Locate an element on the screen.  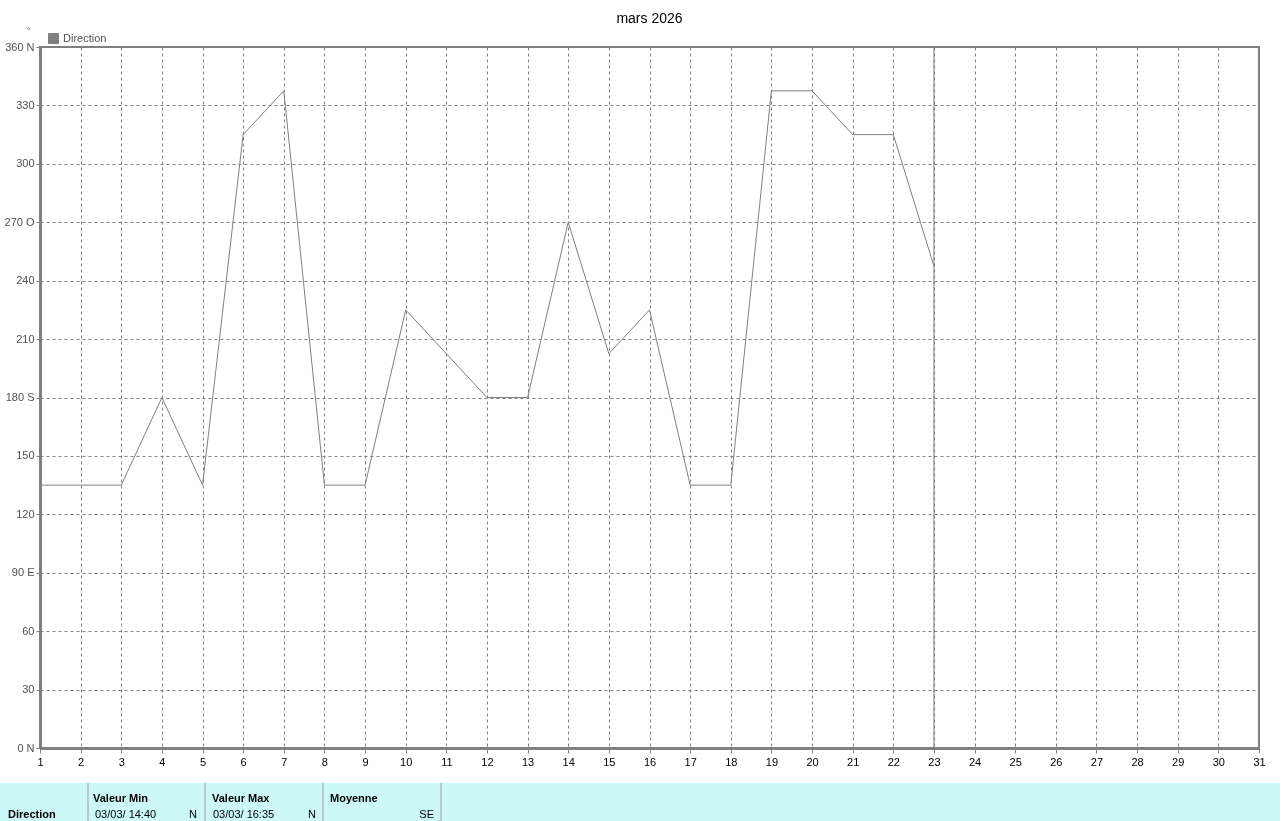
x-tick-label: 29 is located at coordinates (1178, 761).